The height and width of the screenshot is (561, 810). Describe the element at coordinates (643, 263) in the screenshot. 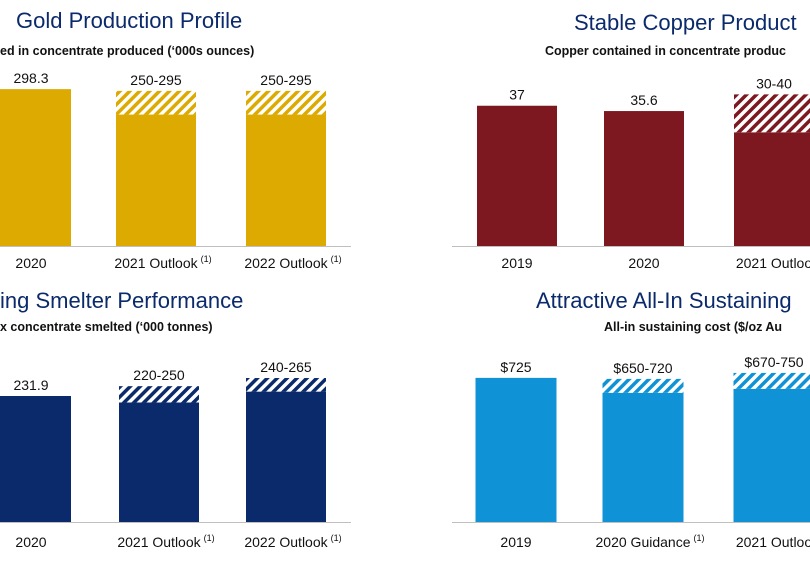

I see `category-label-2: 2020` at that location.